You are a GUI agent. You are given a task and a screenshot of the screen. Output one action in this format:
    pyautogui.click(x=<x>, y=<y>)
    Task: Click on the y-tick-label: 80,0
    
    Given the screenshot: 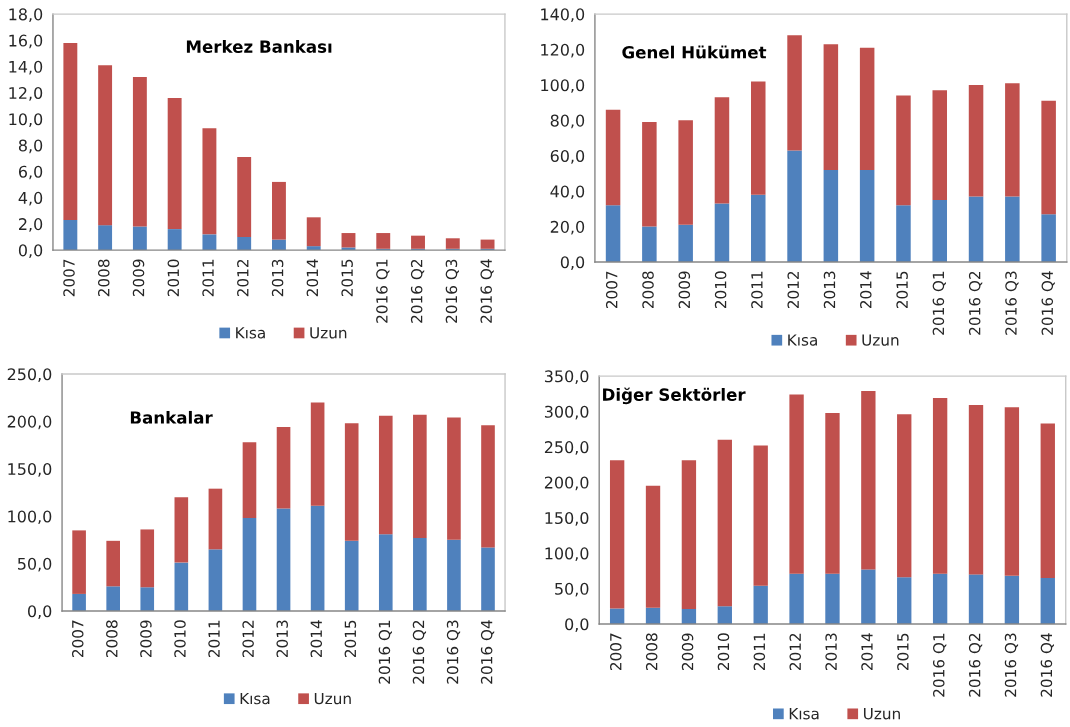 What is the action you would take?
    pyautogui.click(x=567, y=121)
    